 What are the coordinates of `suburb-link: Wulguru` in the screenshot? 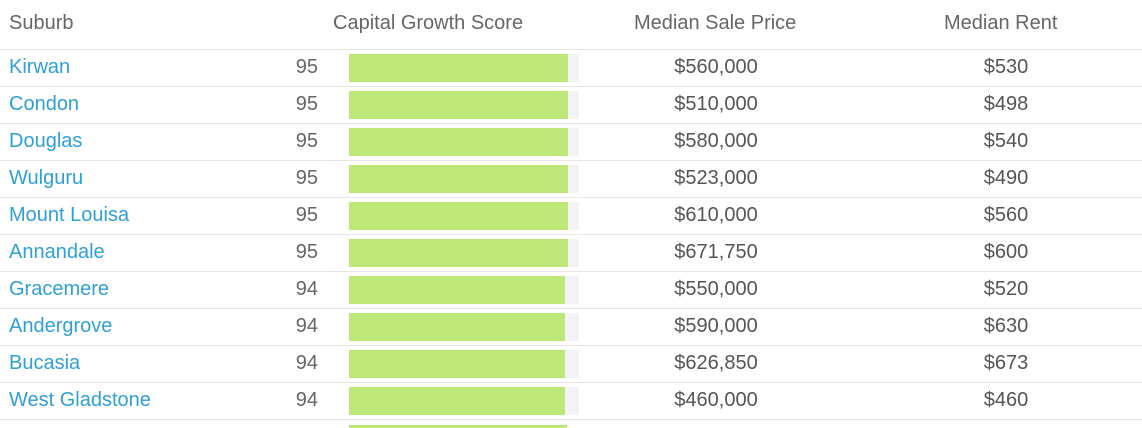 It's located at (46, 178).